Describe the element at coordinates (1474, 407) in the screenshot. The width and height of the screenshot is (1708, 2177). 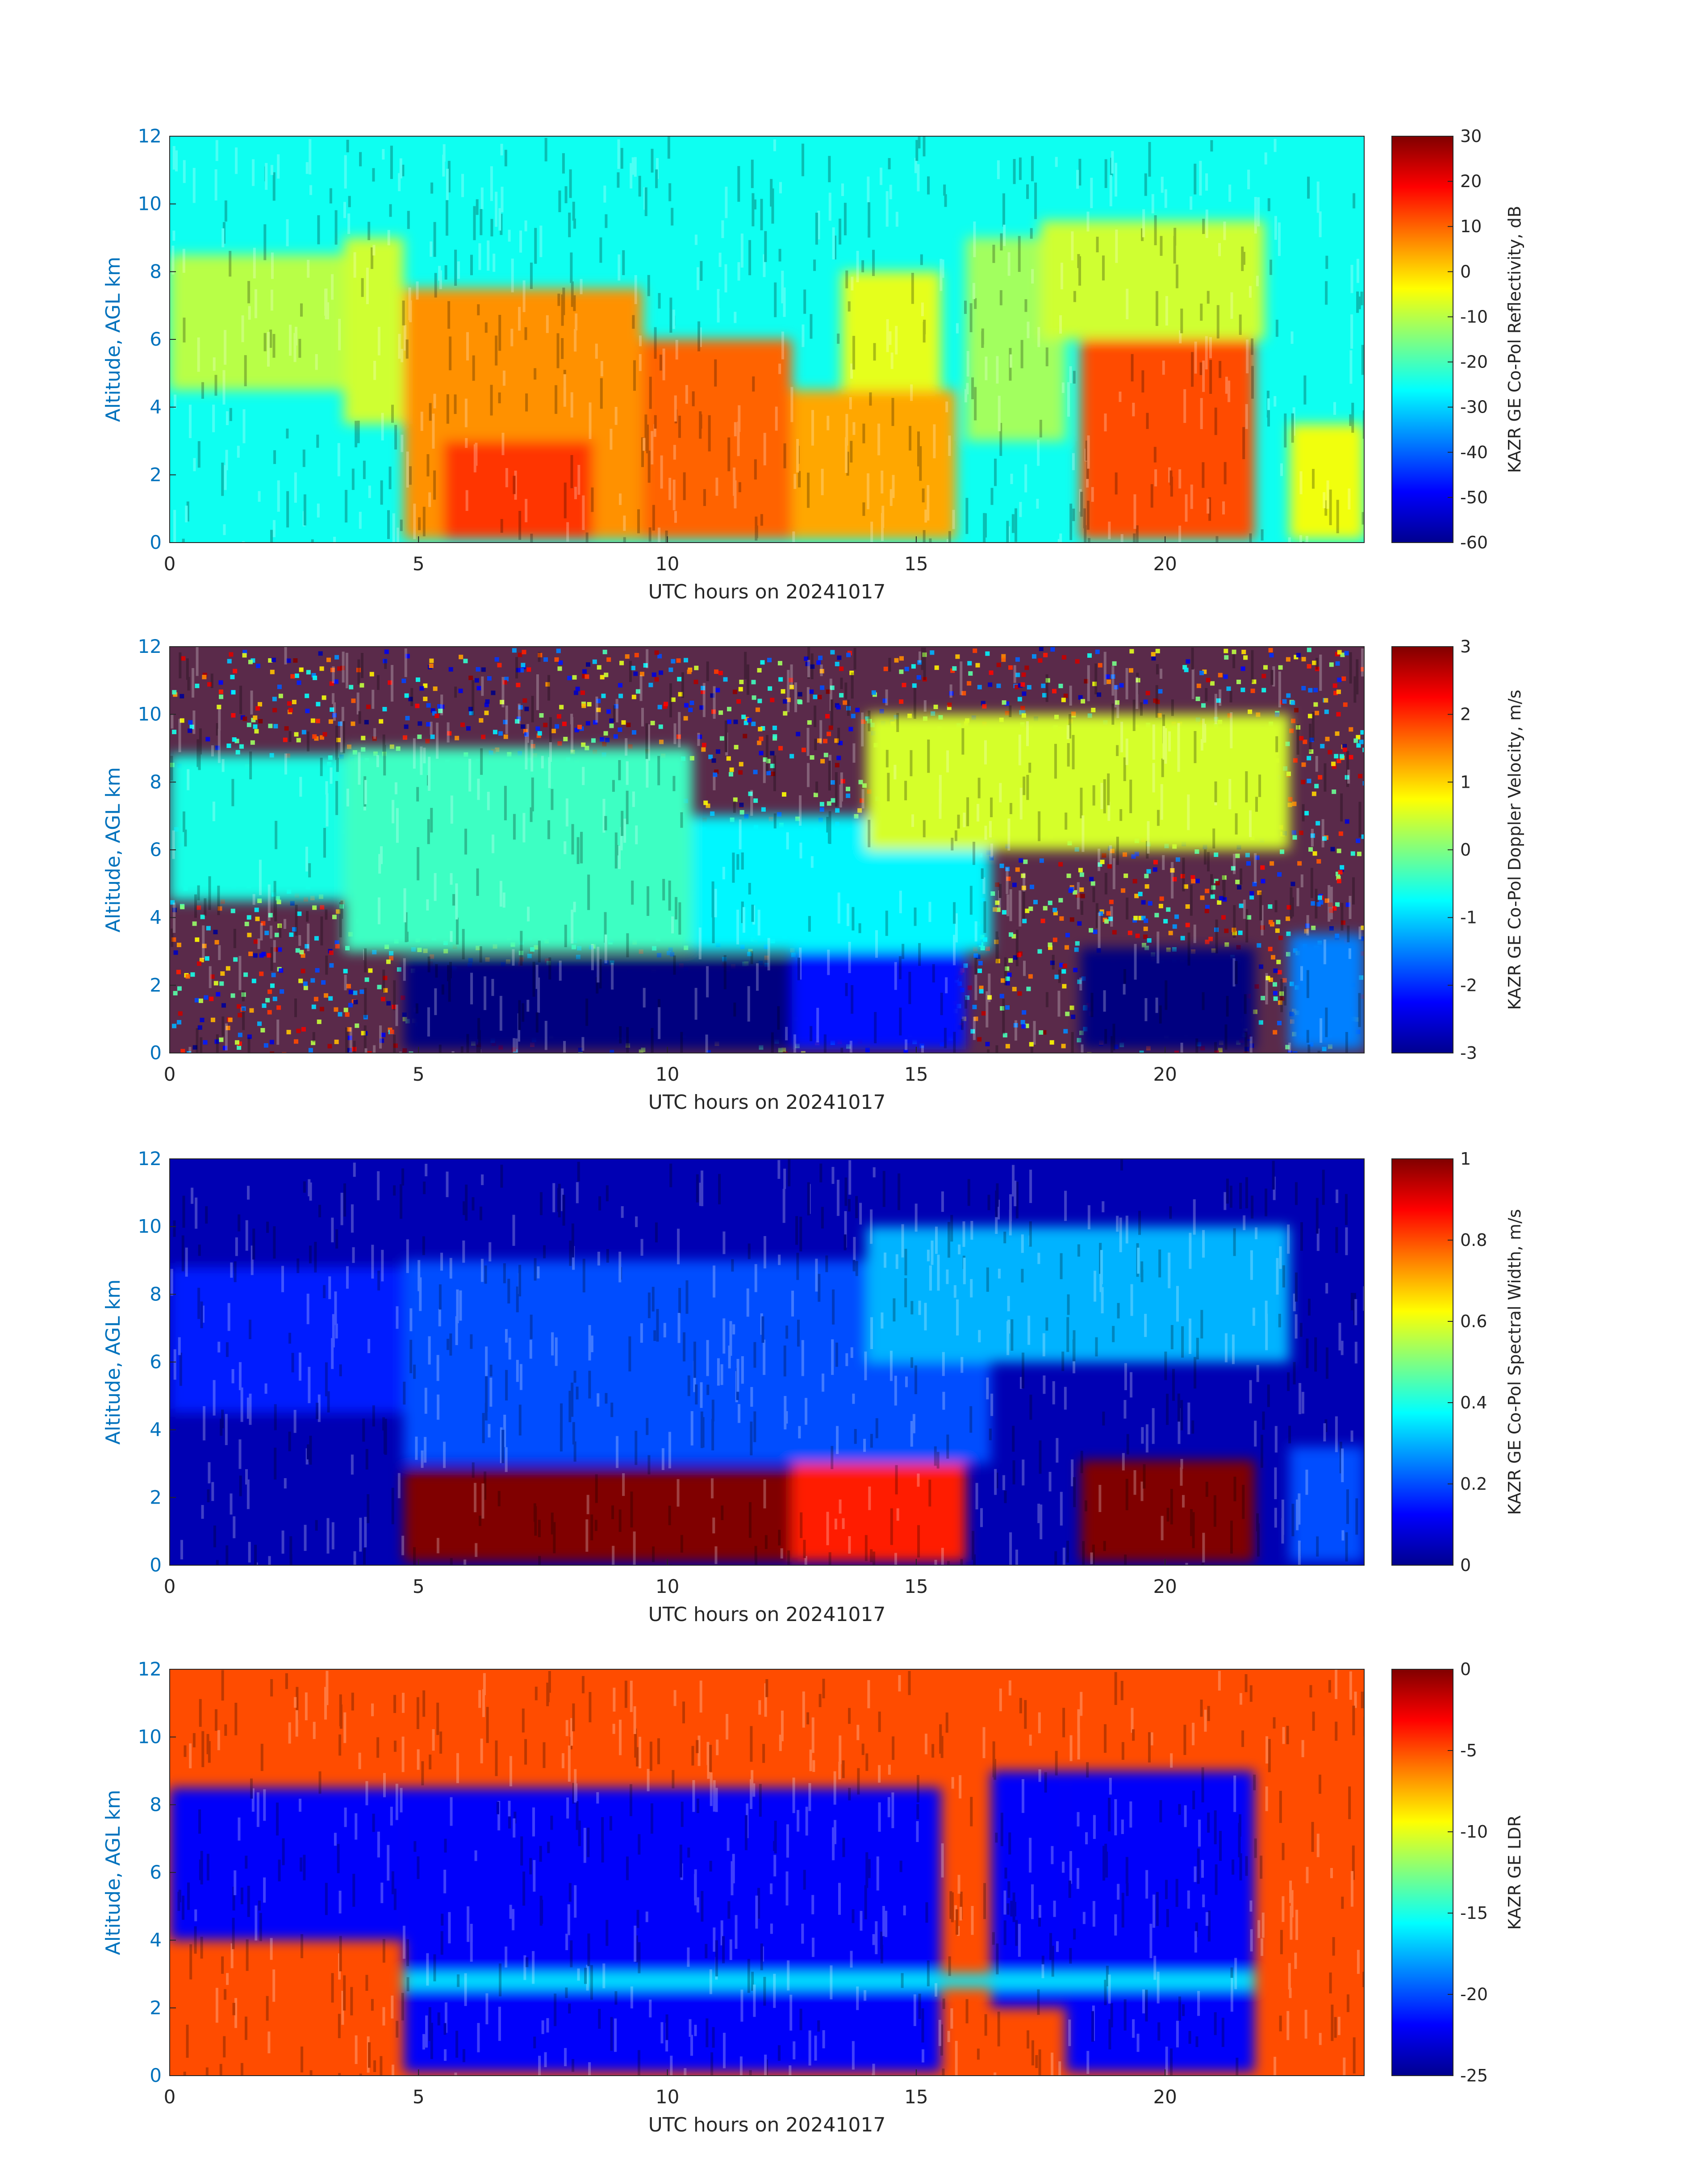
I see `colorbar-tick-label: -30` at that location.